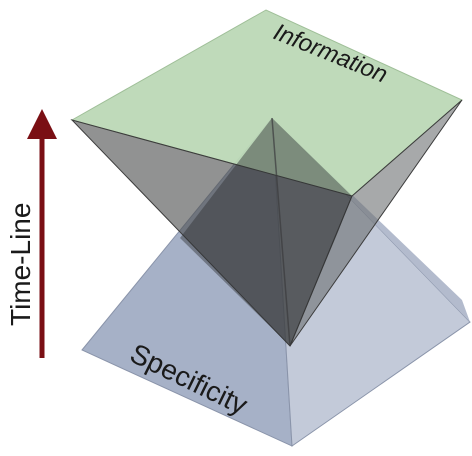  I want to click on inner-apex-edge, so click(281, 232).